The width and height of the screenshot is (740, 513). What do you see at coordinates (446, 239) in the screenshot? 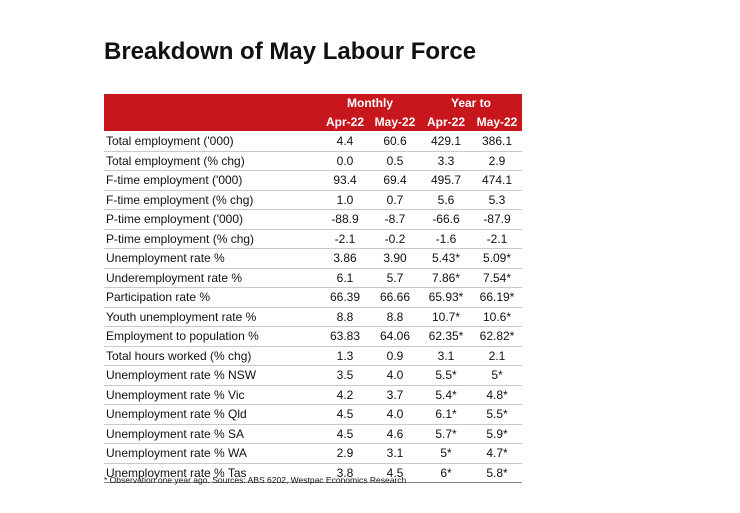
I see `table-cell: -1.6` at bounding box center [446, 239].